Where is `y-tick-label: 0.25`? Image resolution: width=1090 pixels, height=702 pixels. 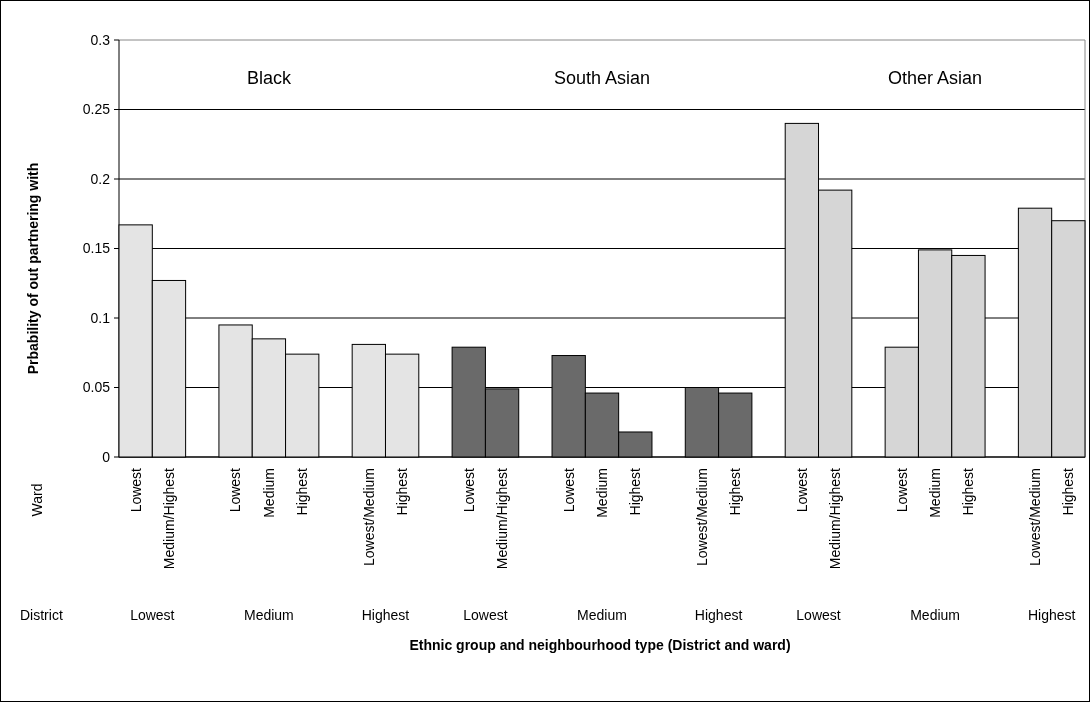
y-tick-label: 0.25 is located at coordinates (96, 109).